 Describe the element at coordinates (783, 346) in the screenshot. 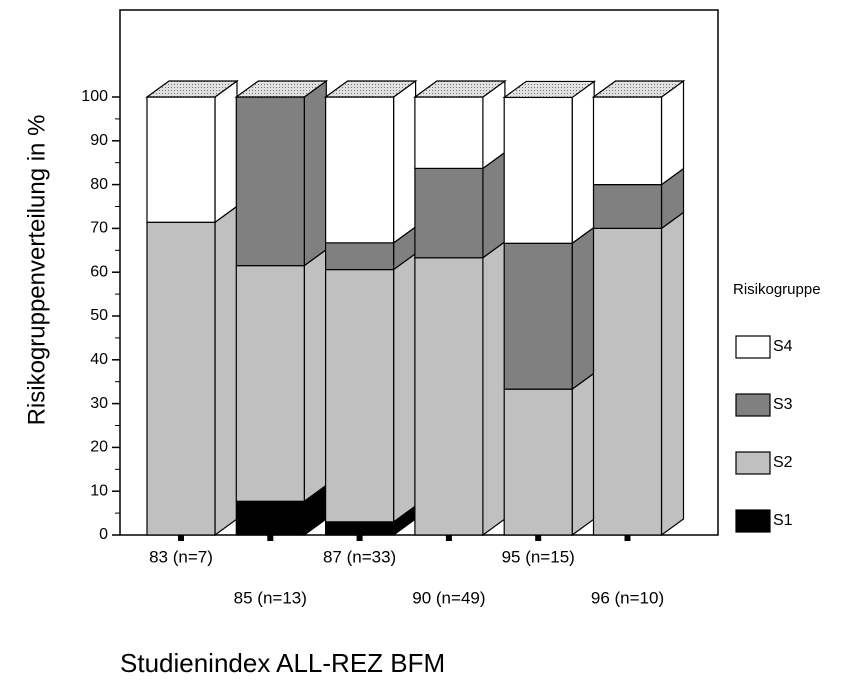

I see `legend-label: S4` at that location.